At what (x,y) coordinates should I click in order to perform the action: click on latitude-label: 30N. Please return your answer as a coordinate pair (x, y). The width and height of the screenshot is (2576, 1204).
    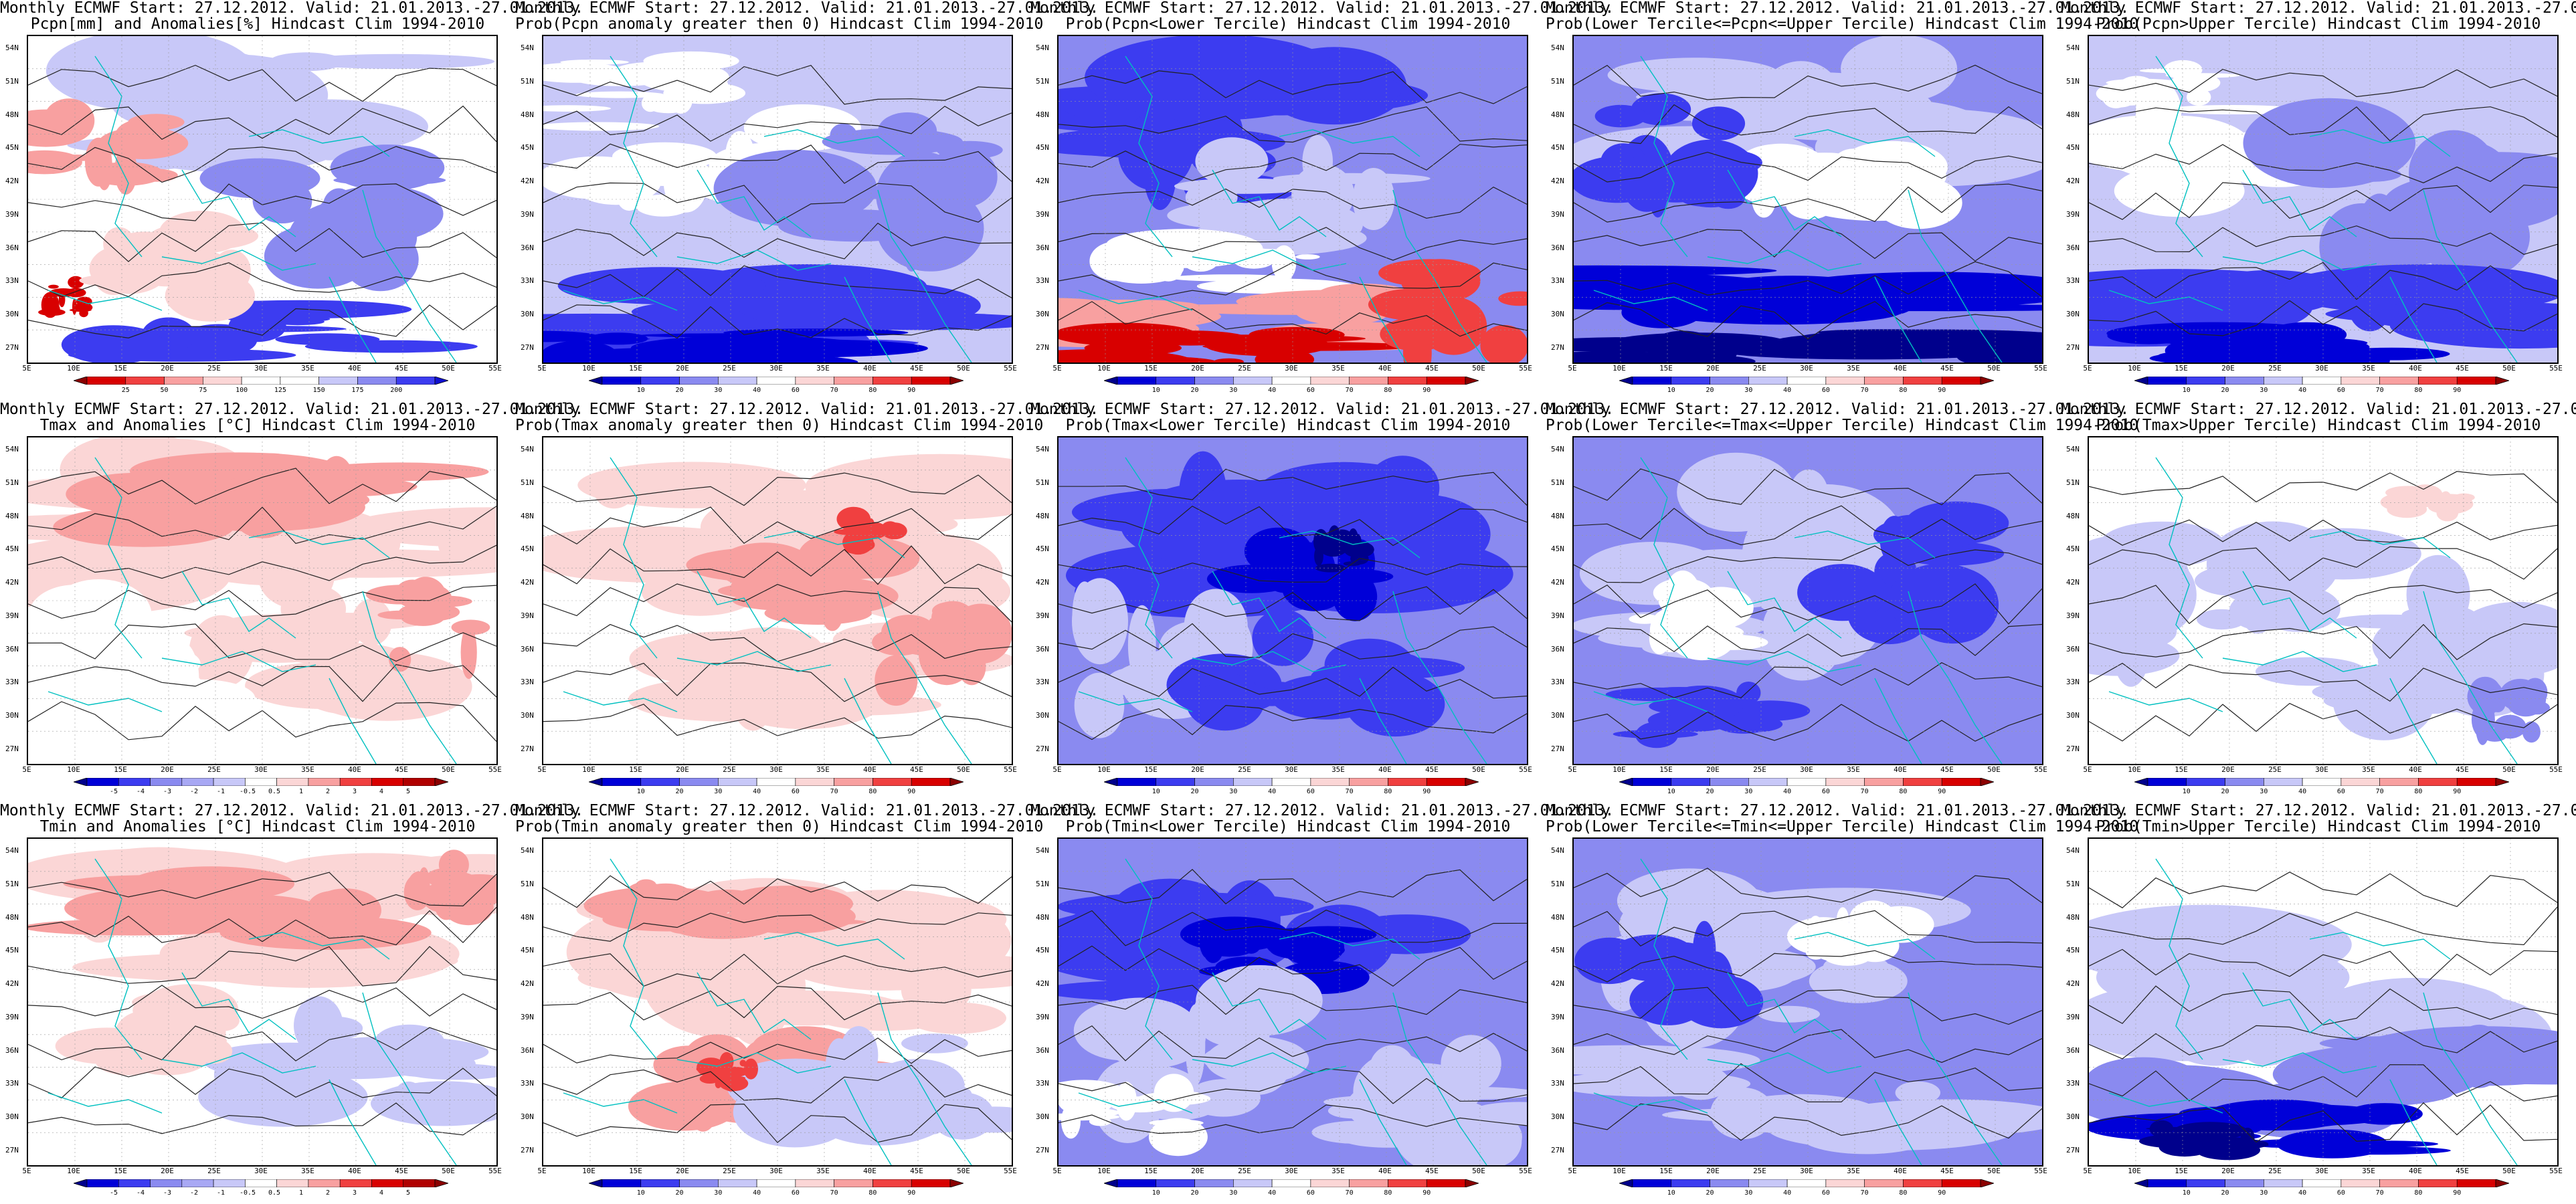
    Looking at the image, I should click on (527, 715).